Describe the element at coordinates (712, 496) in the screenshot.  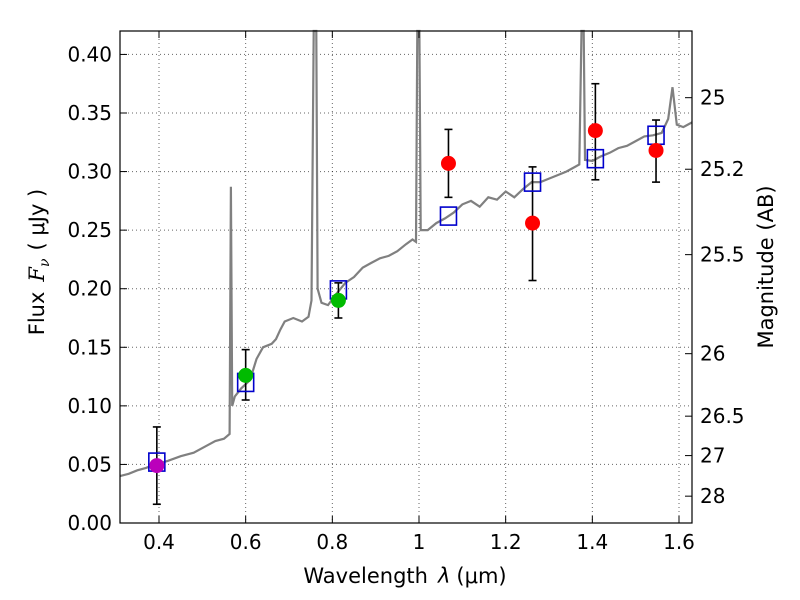
I see `magnitude-tick-label: 28` at that location.